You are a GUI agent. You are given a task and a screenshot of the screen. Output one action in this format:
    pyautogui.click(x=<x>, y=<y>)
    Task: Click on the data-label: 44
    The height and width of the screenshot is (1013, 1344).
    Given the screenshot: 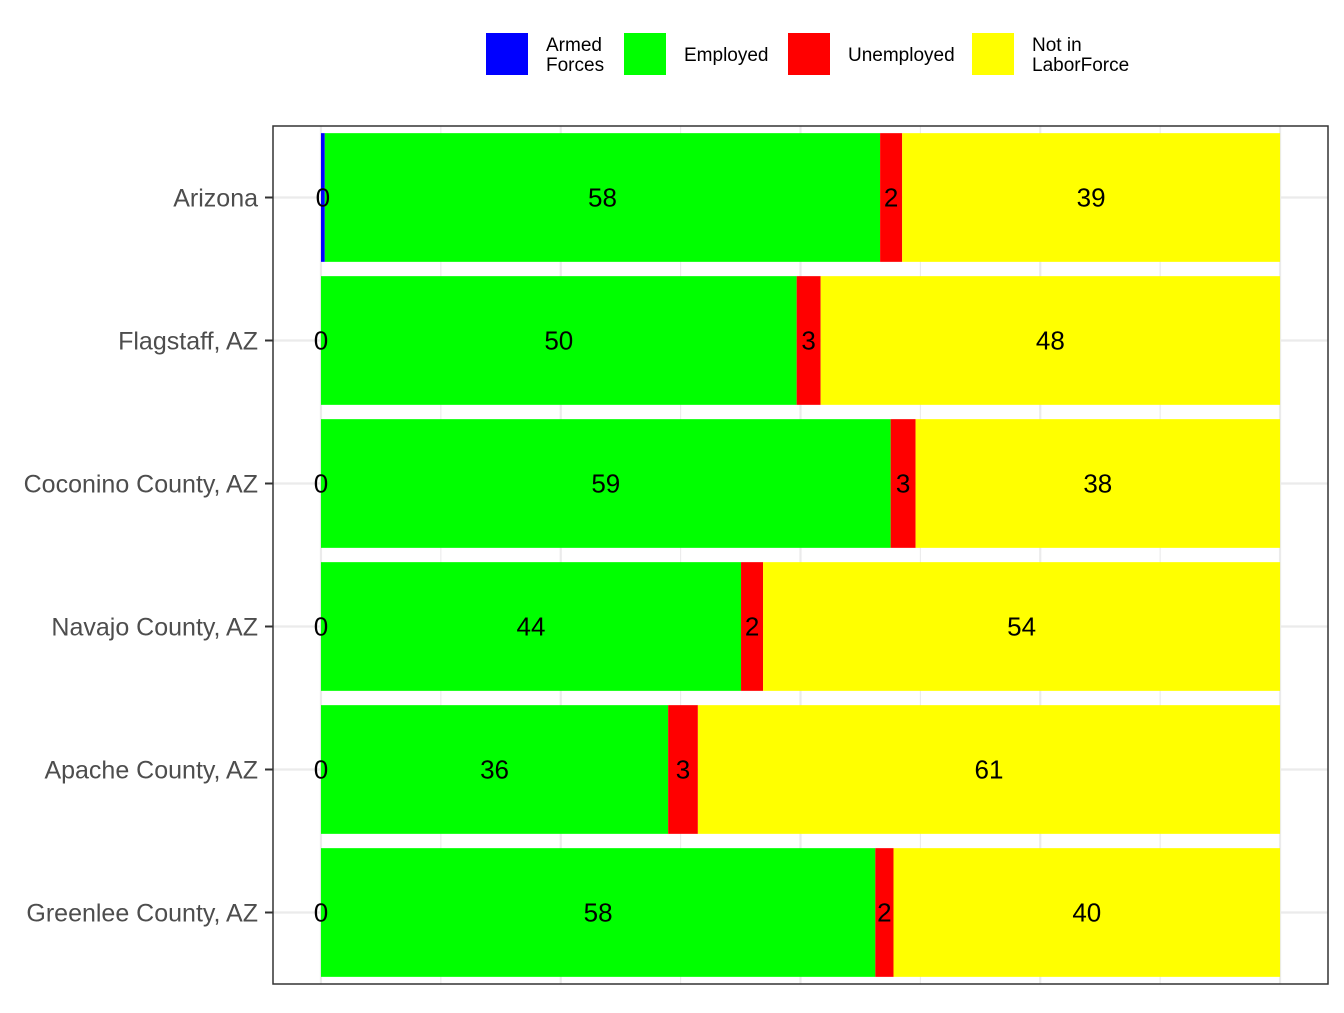 What is the action you would take?
    pyautogui.click(x=531, y=627)
    